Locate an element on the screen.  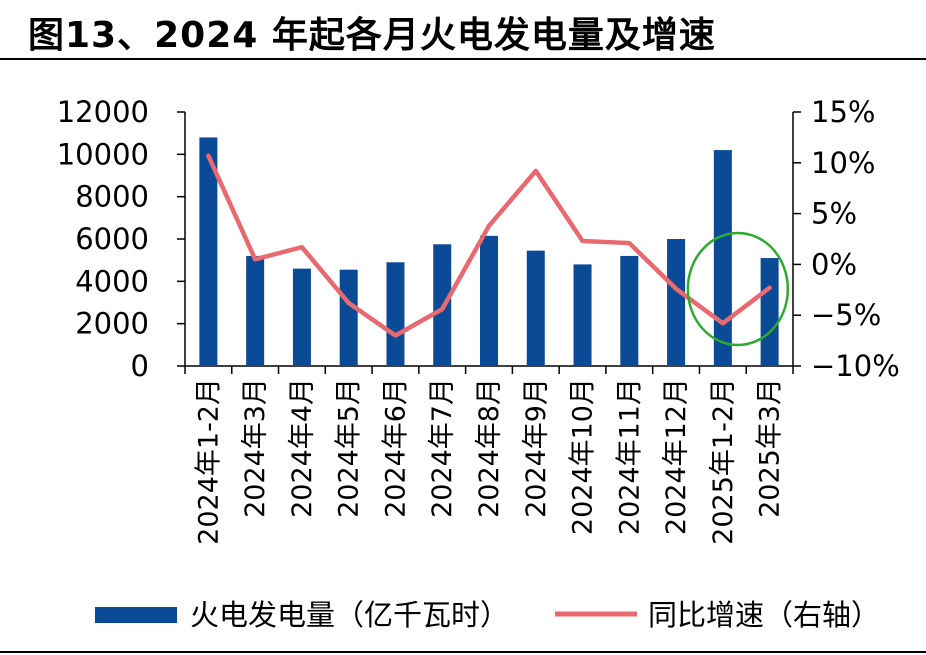
x-tick-label: 2025年1-2月 is located at coordinates (723, 461).